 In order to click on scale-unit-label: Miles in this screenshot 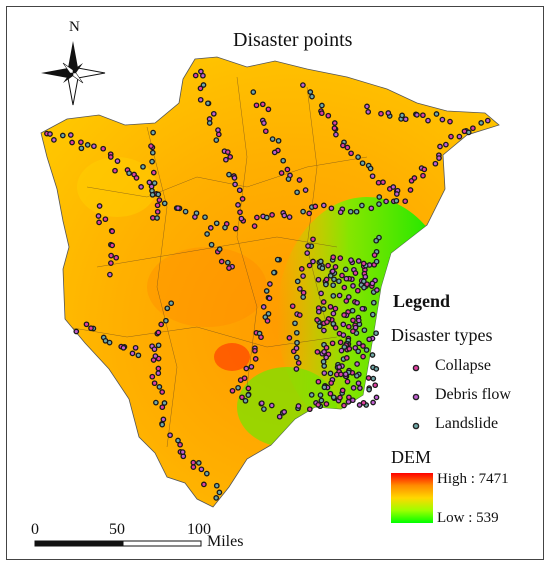, I will do `click(225, 541)`.